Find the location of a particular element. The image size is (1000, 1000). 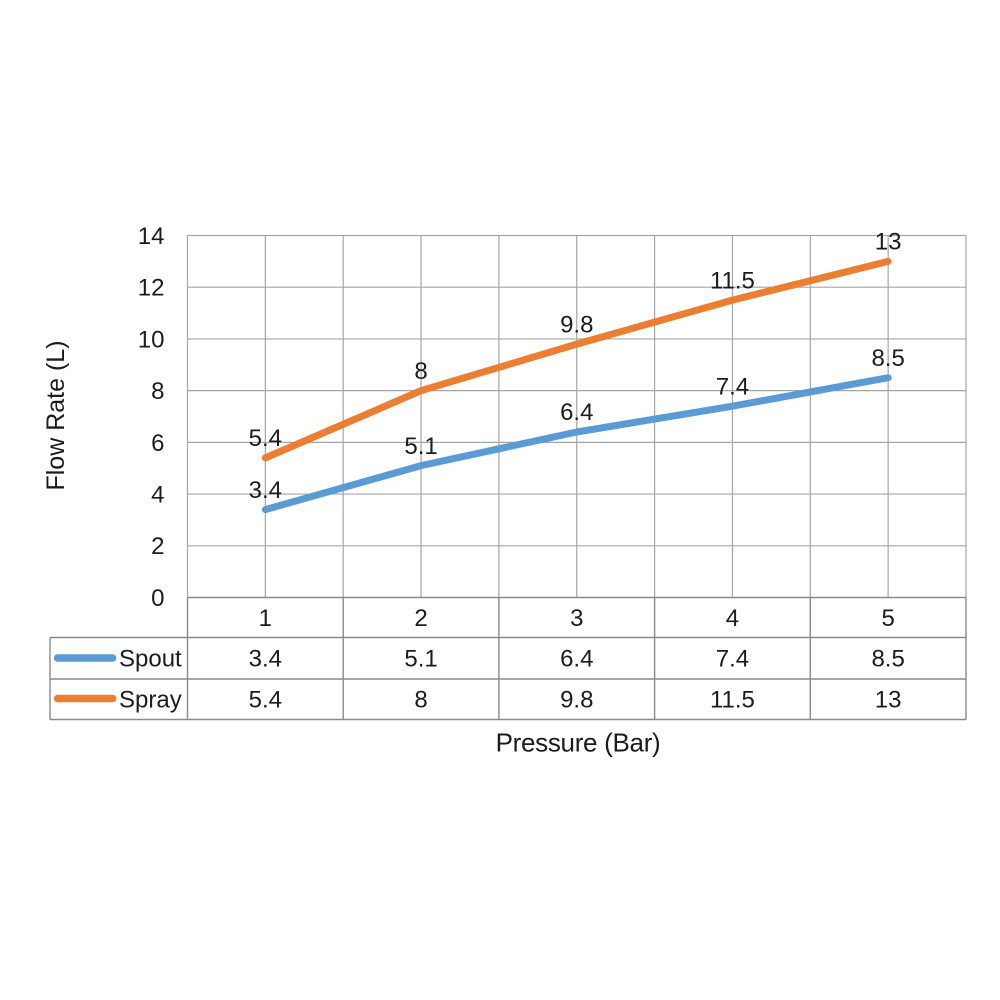

svg-text: 3 is located at coordinates (576, 618).